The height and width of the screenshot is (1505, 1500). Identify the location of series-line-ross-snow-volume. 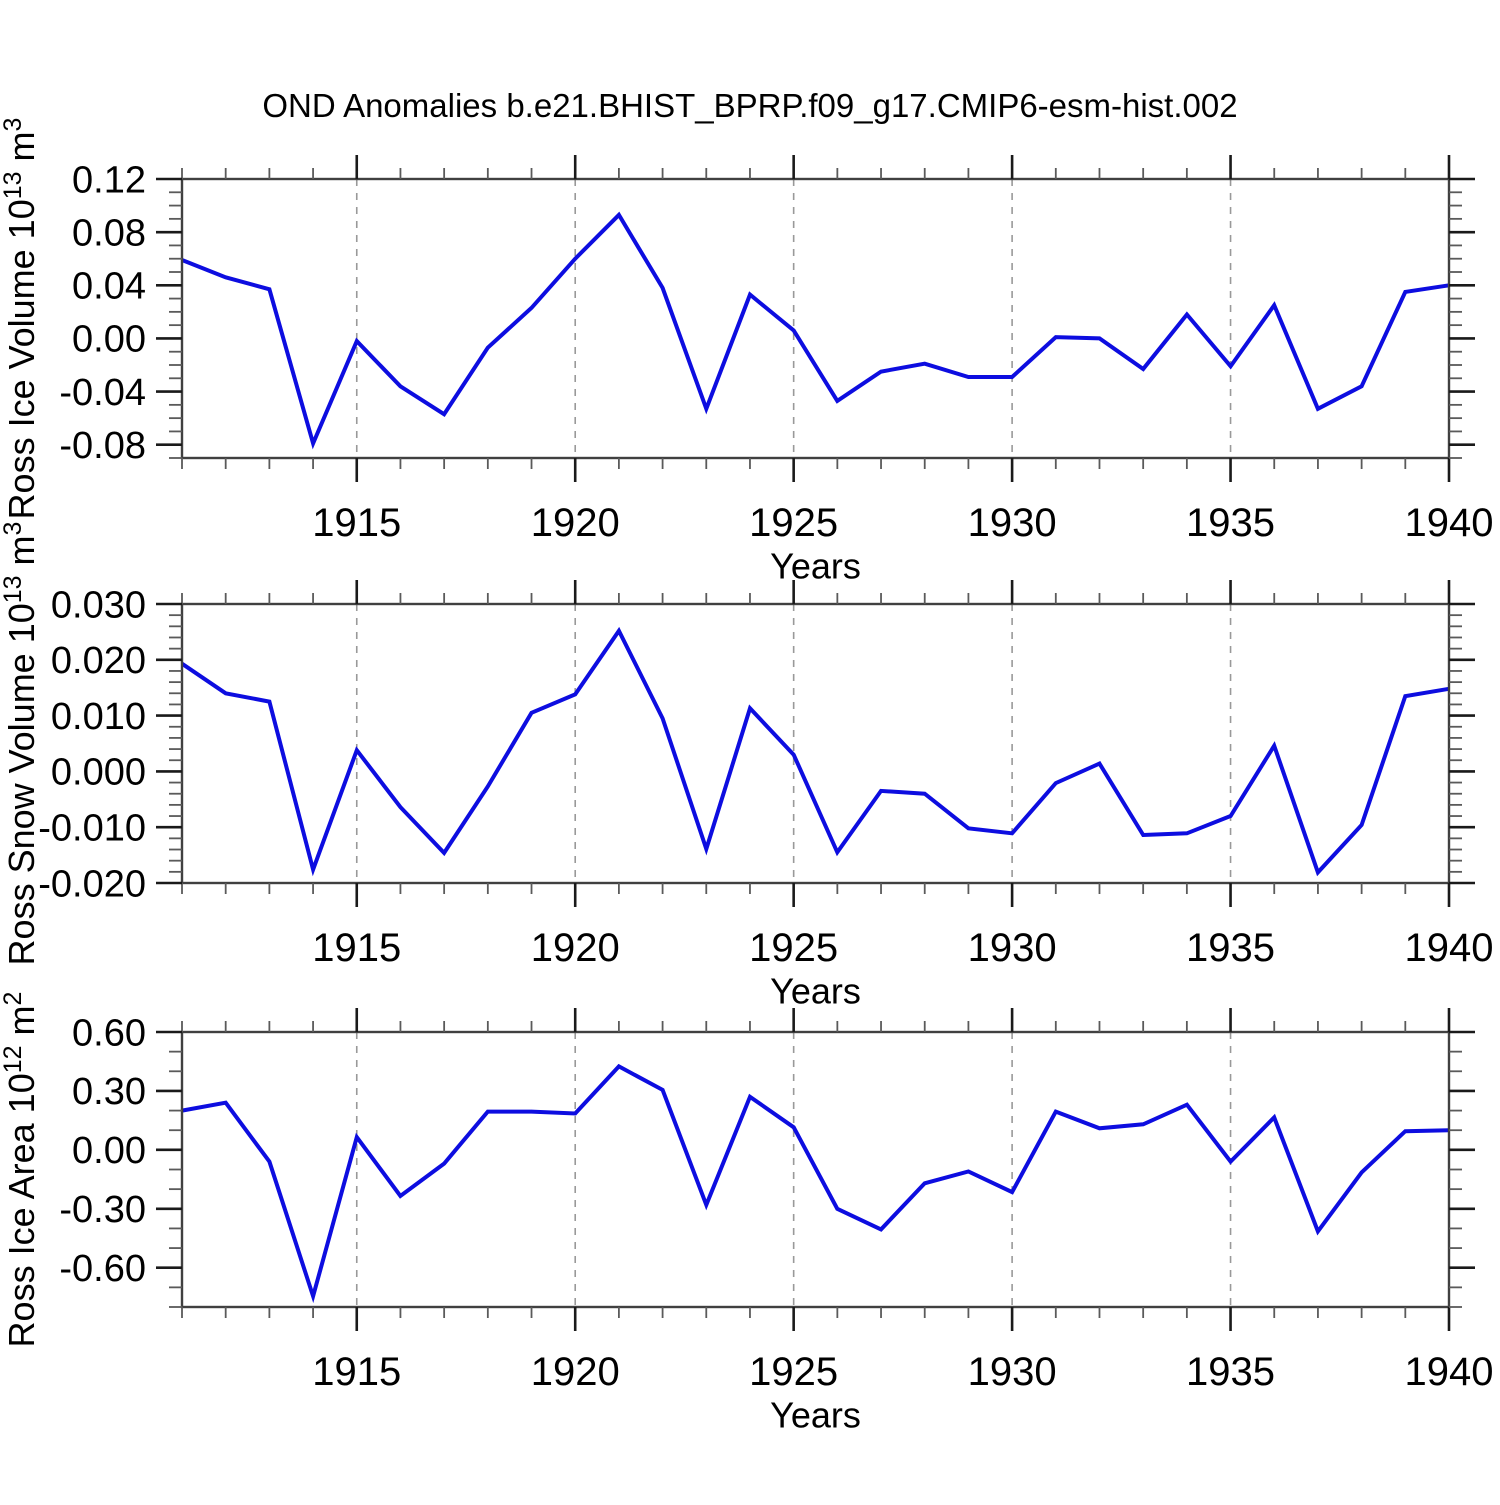
(815, 751).